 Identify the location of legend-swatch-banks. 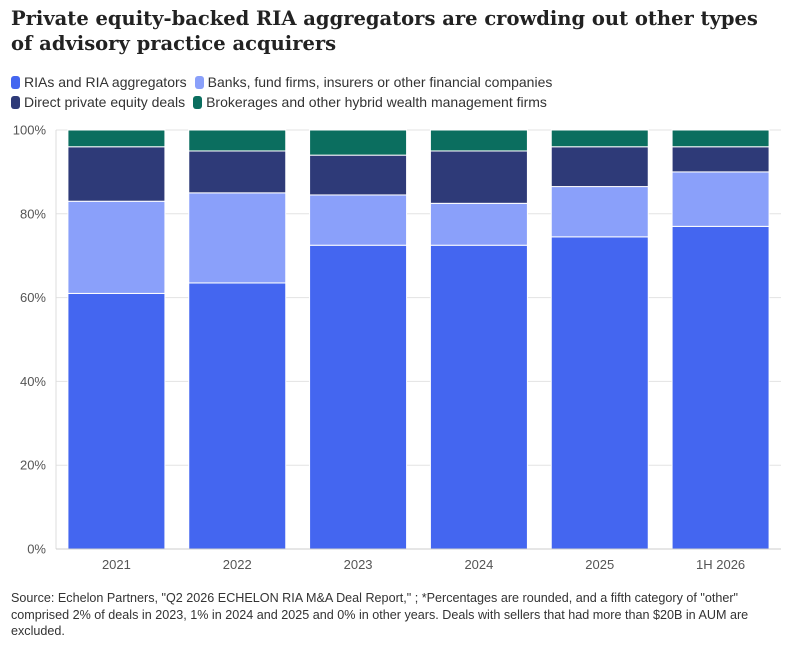
(199, 82).